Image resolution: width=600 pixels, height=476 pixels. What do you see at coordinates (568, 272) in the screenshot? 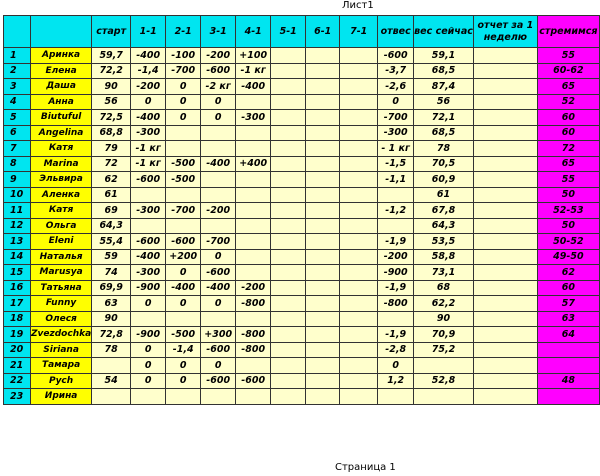
I see `goal-cell: 62` at bounding box center [568, 272].